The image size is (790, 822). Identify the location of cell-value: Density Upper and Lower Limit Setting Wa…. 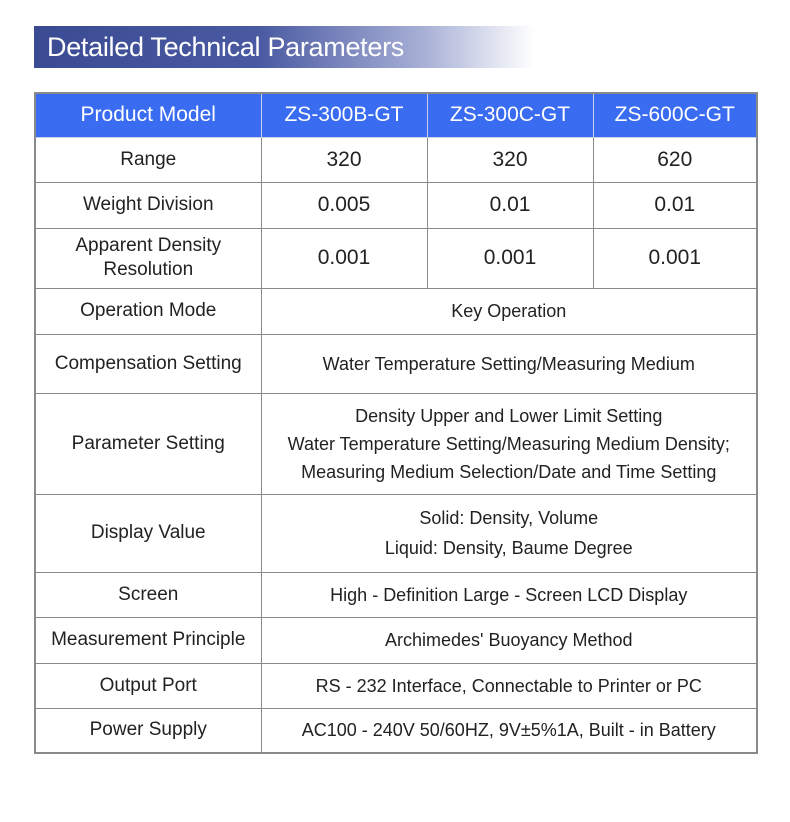
(509, 443).